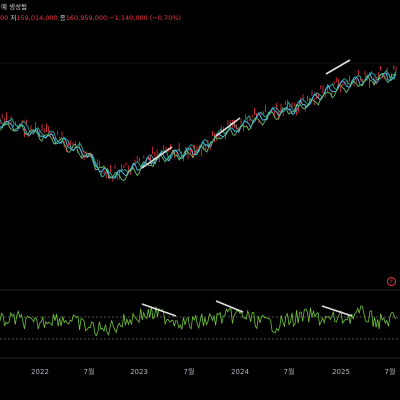 The height and width of the screenshot is (400, 400). I want to click on oscillator-trendlines, so click(247, 308).